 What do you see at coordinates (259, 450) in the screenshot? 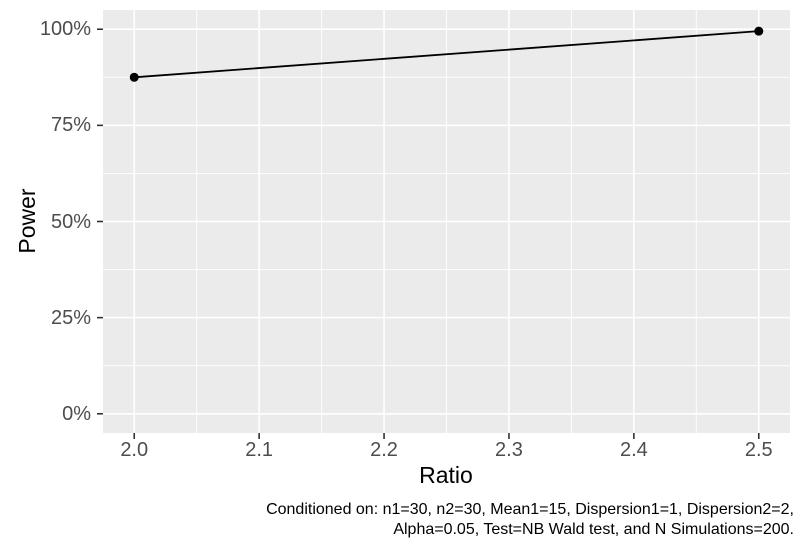
I see `x-axis-tick-label: 2.1` at bounding box center [259, 450].